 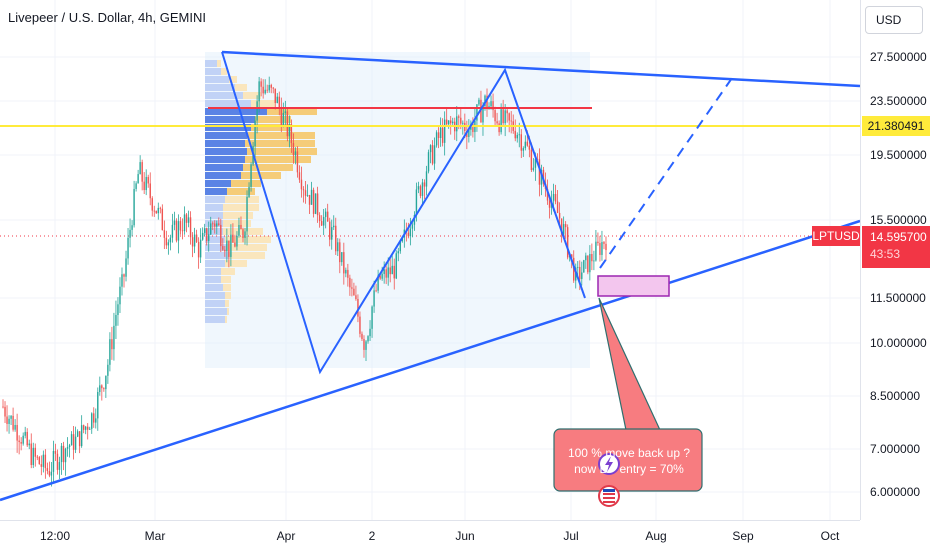 I want to click on time-tick: Mar, so click(x=155, y=536).